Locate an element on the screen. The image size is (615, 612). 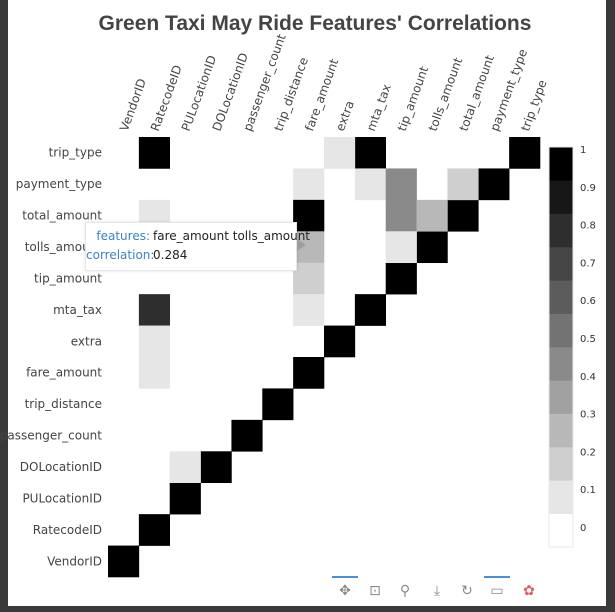
frame-left-edge is located at coordinates (4, 306).